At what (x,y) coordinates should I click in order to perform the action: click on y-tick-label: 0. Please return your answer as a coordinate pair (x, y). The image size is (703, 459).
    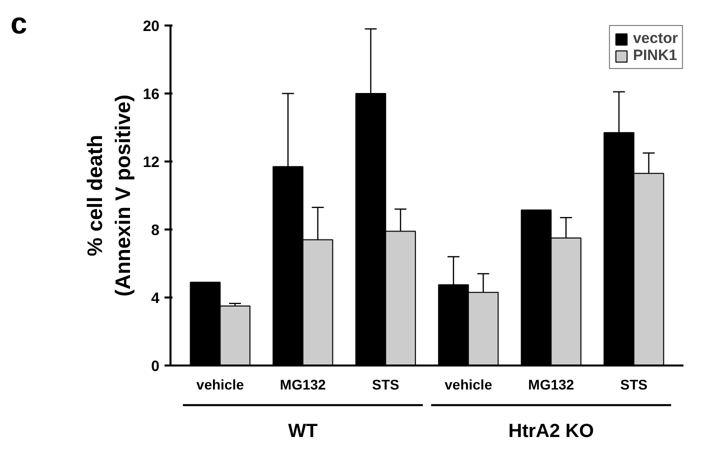
    Looking at the image, I should click on (155, 366).